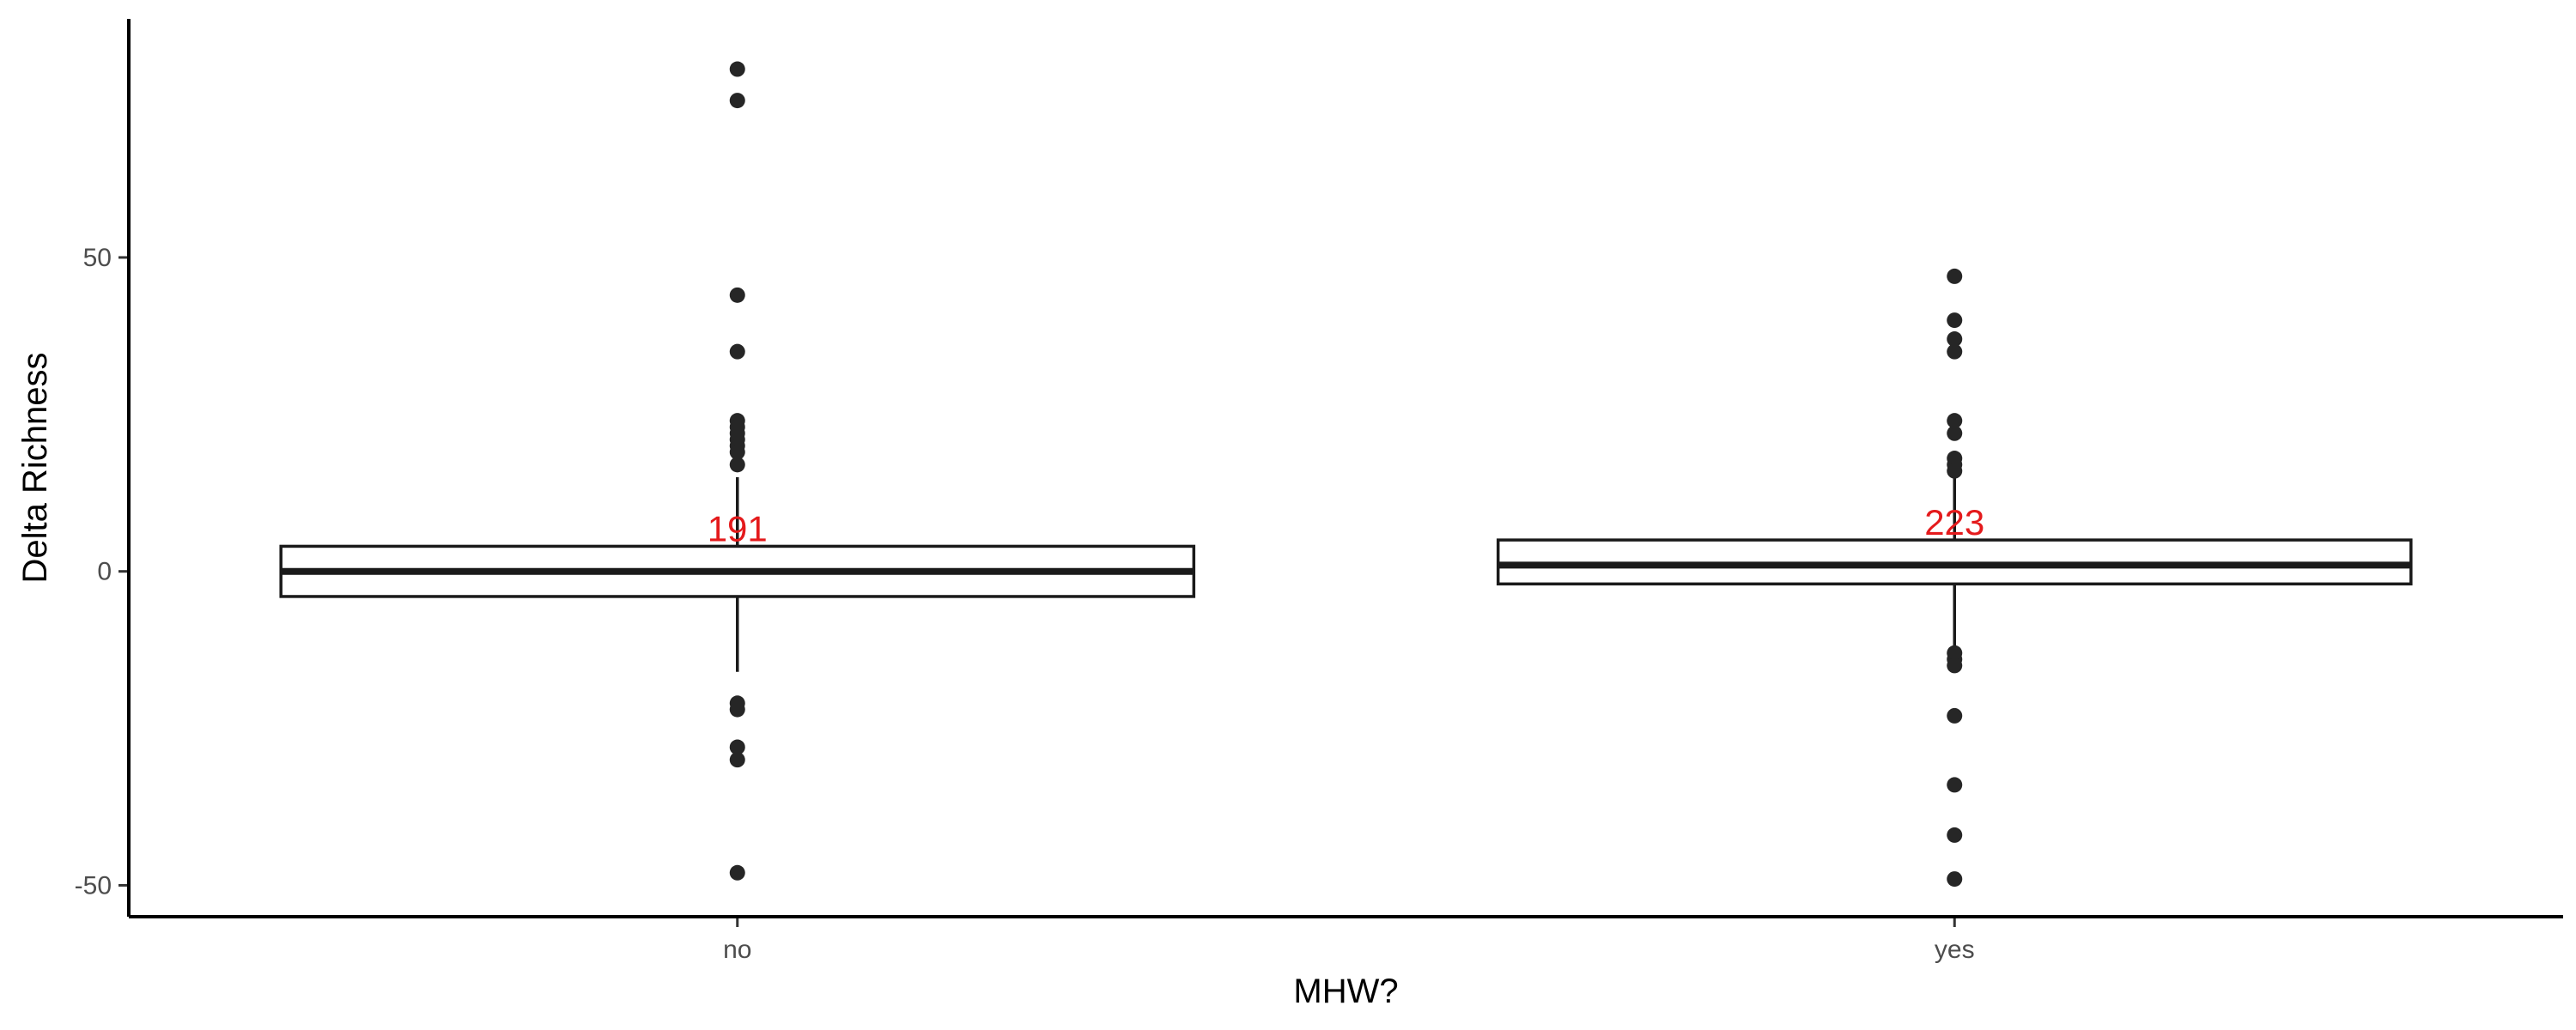 This screenshot has width=2576, height=1030. What do you see at coordinates (1954, 522) in the screenshot?
I see `count-label: 223` at bounding box center [1954, 522].